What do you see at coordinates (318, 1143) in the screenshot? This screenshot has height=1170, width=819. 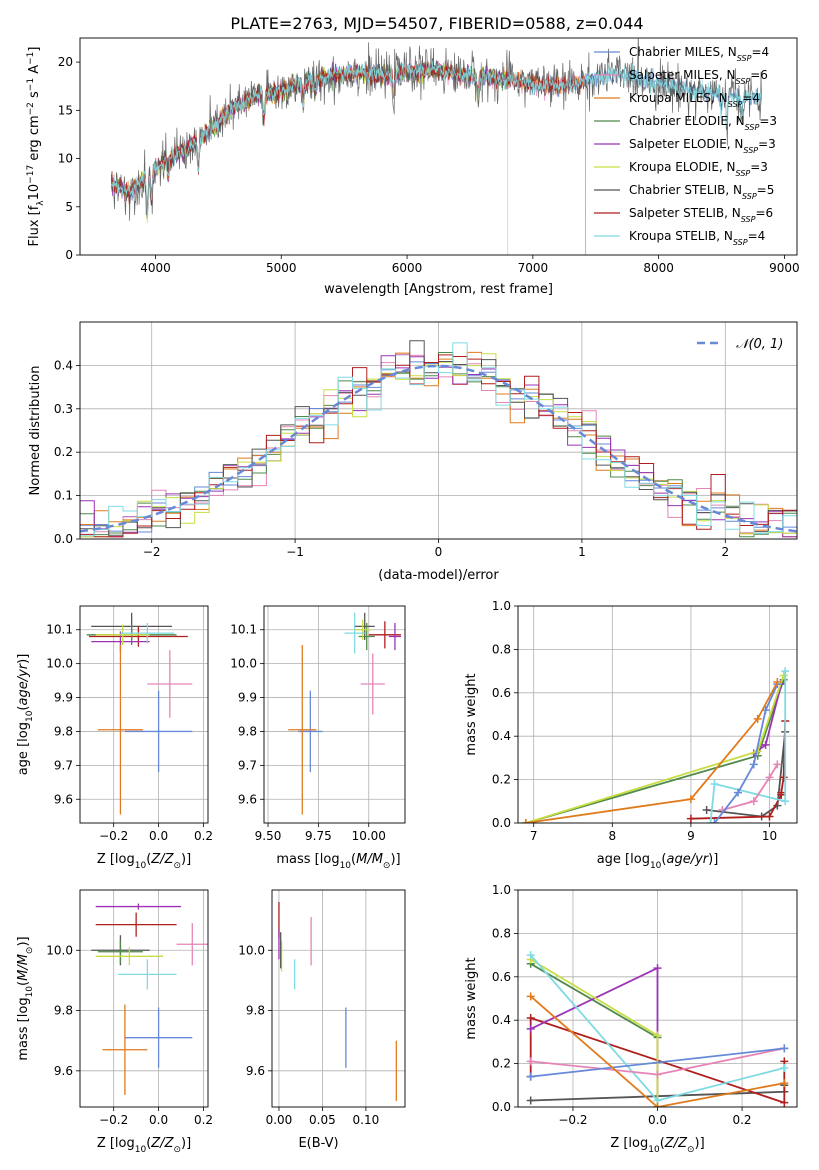 I see `mass-vs-EBV-xlabel: E(B-V)` at bounding box center [318, 1143].